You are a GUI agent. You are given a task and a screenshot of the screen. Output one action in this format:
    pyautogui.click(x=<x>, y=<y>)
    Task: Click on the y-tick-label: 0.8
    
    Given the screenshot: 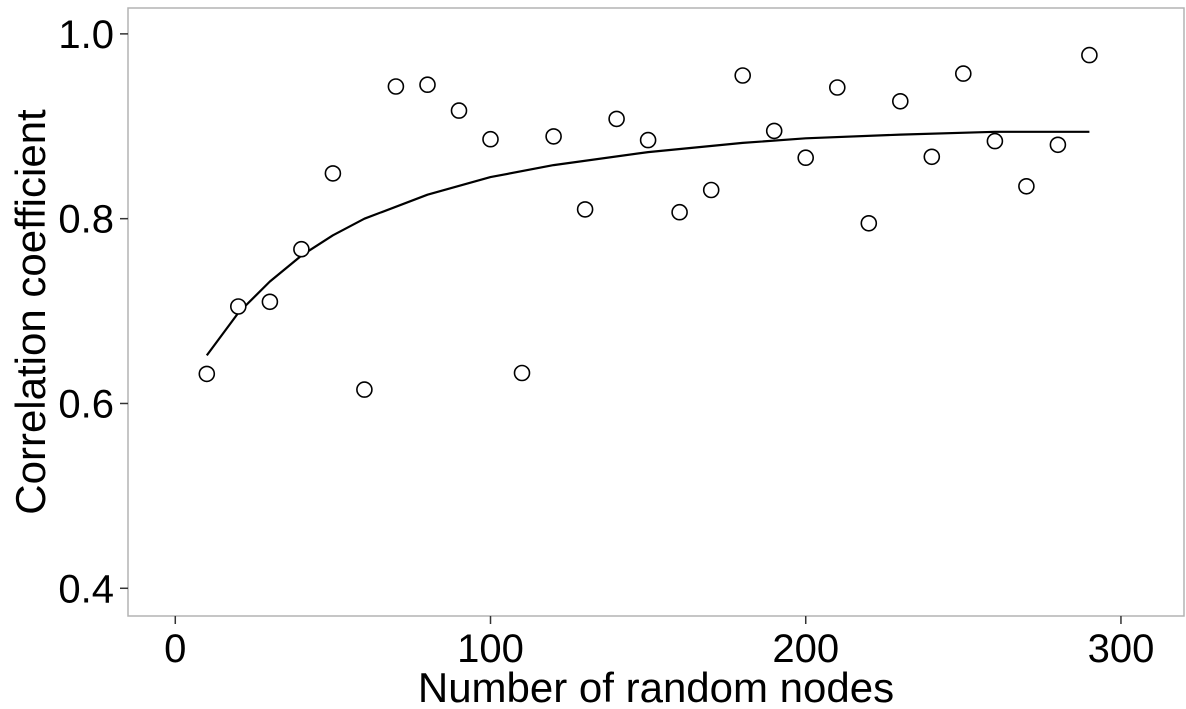 What is the action you would take?
    pyautogui.click(x=86, y=220)
    